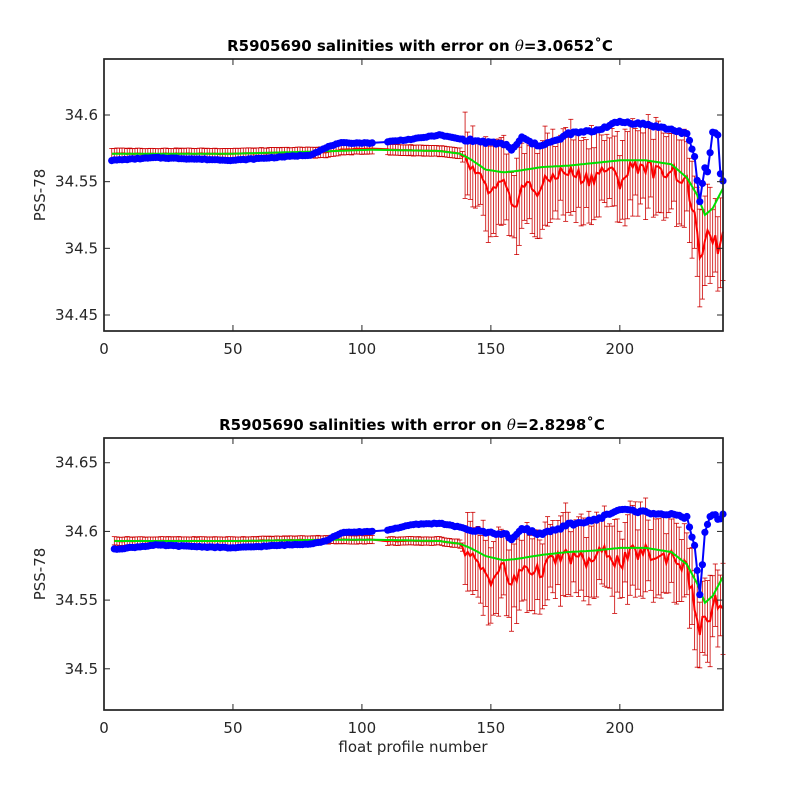 The width and height of the screenshot is (800, 800). Describe the element at coordinates (40, 574) in the screenshot. I see `bottom-plot-y-axis-label: PSS-78` at that location.